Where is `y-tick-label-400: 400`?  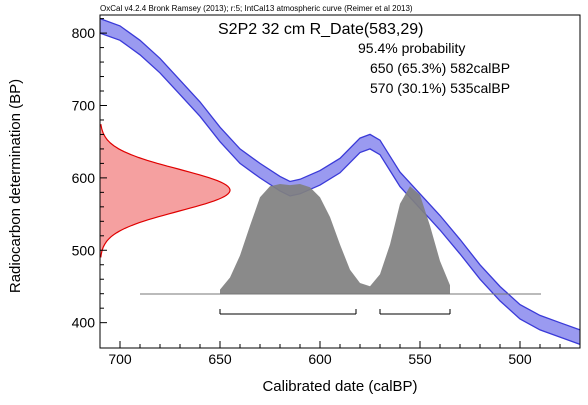
y-tick-label-400: 400 is located at coordinates (84, 323).